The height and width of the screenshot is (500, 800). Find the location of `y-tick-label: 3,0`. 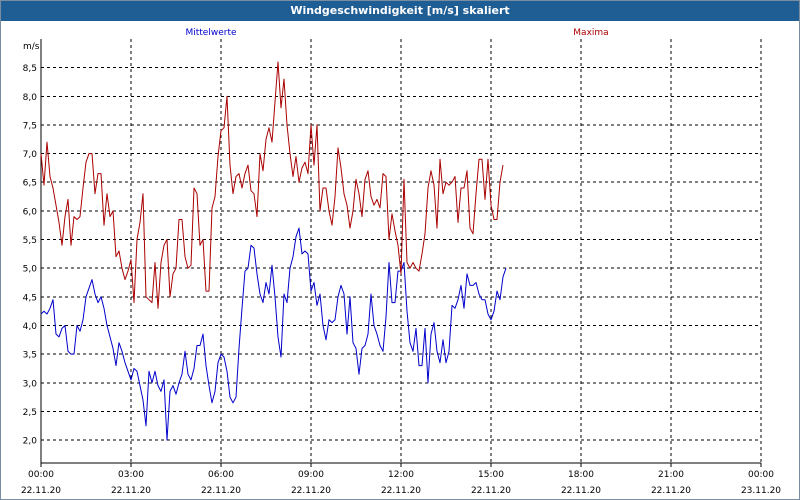

y-tick-label: 3,0 is located at coordinates (30, 384).